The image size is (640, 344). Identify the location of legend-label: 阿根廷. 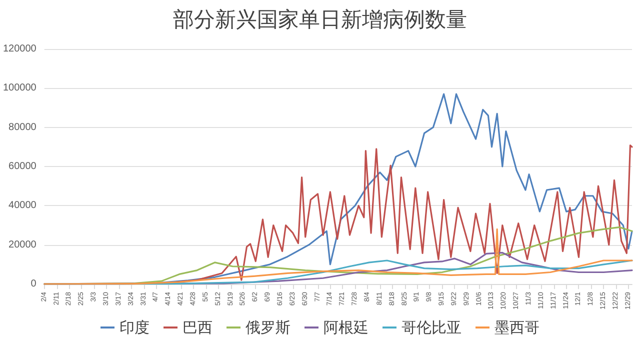
(346, 327).